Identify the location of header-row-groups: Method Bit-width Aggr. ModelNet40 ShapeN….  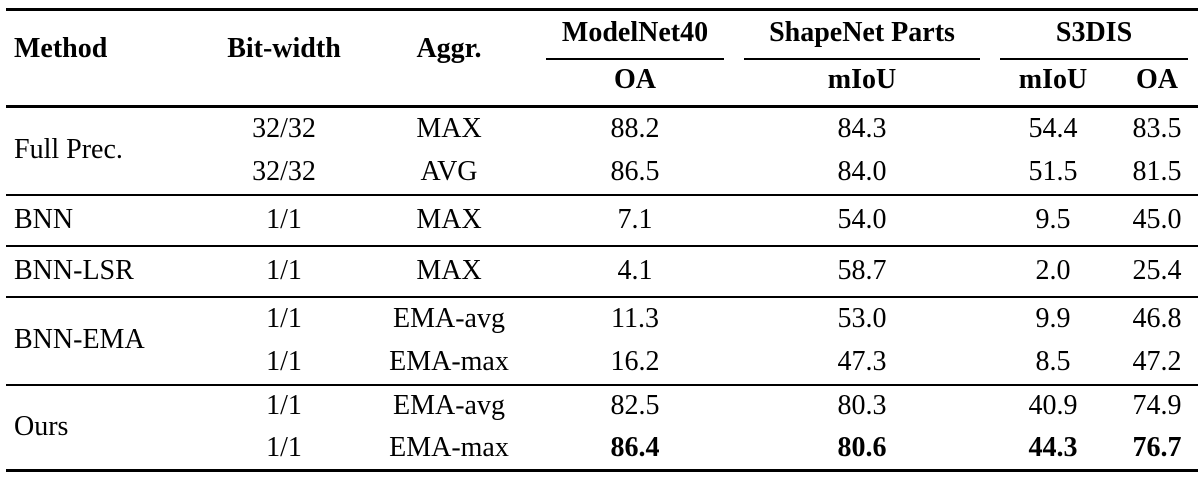
(602, 36).